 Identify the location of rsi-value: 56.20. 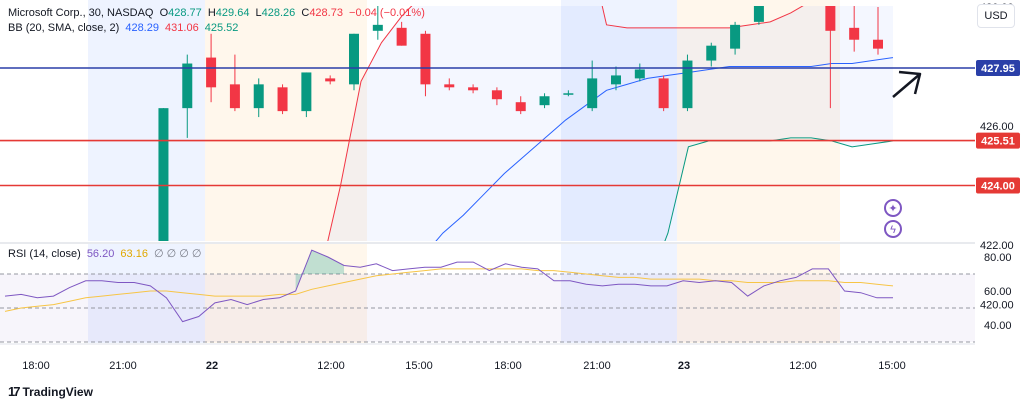
(100, 254).